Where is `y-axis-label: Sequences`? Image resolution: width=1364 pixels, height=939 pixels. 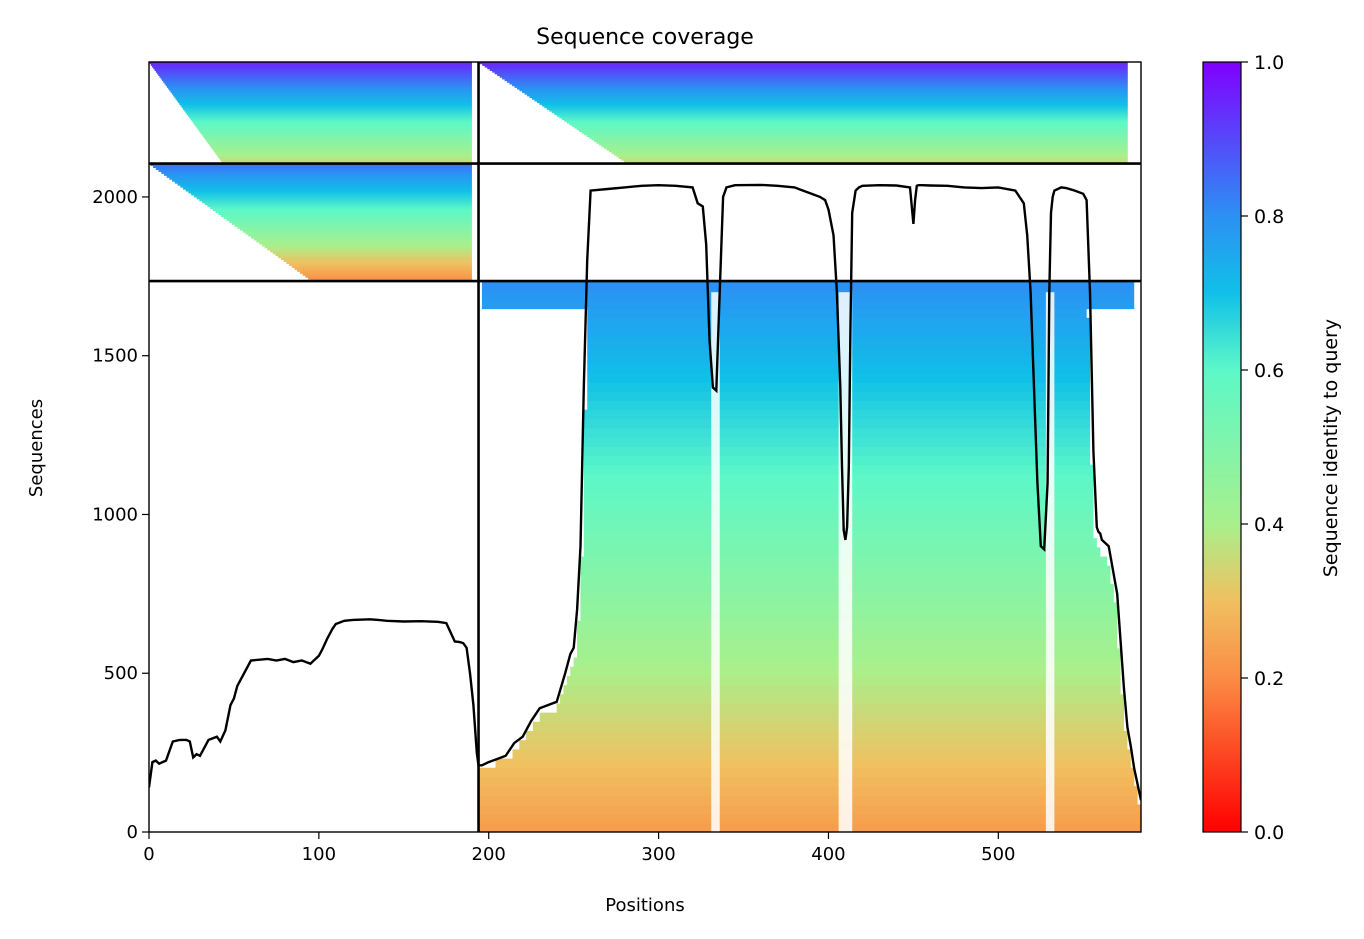 y-axis-label: Sequences is located at coordinates (36, 448).